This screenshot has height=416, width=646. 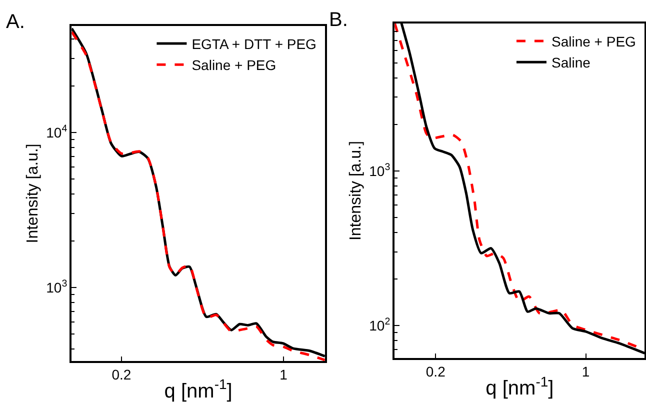 I want to click on chart-title: B., so click(x=338, y=20).